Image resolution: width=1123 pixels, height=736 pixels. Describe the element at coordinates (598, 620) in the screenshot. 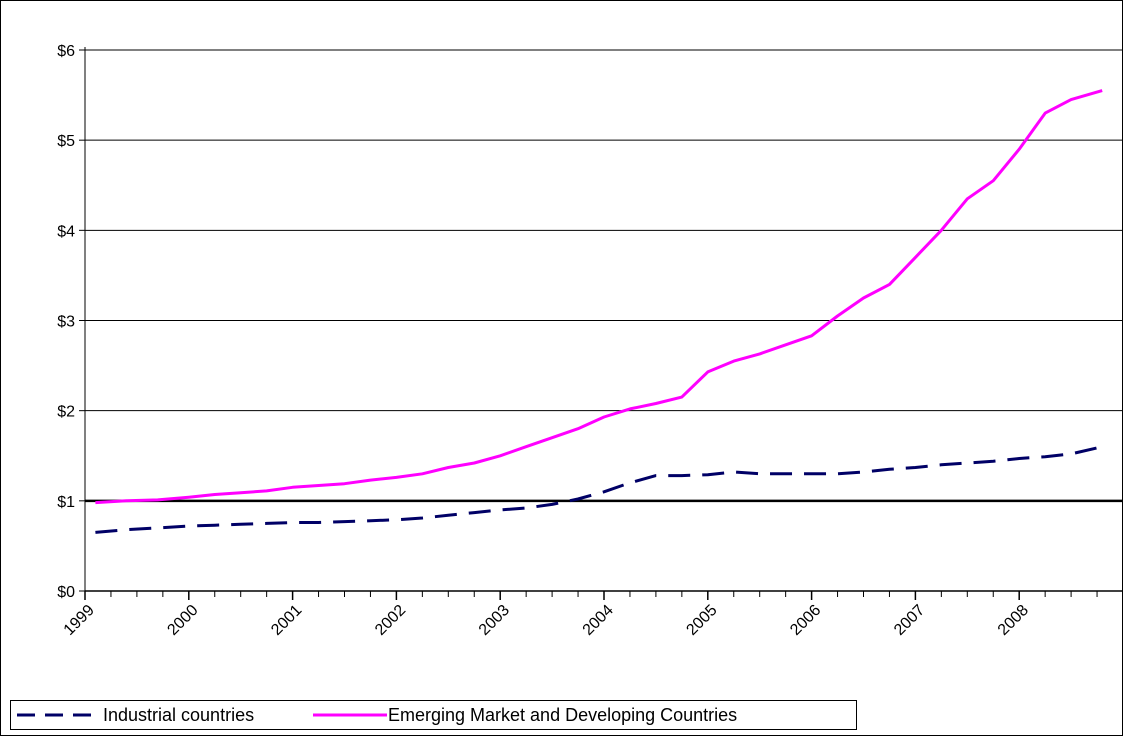

I see `x-tick-label: 2004` at that location.